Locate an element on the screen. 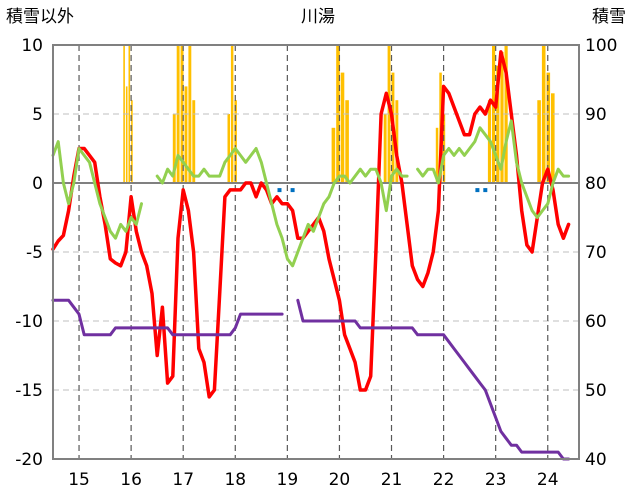  y-tick-label-left-4: -10 is located at coordinates (29, 322).